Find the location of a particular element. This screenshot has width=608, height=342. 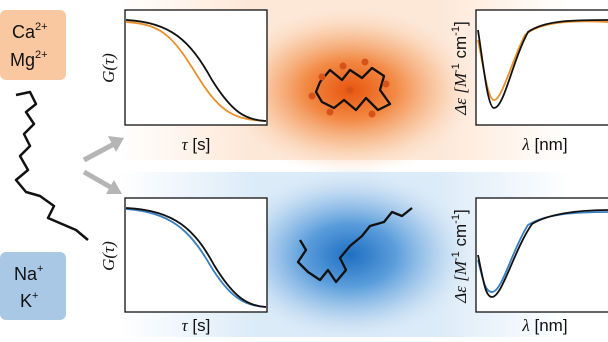

label-part: Ca is located at coordinates (24, 32).